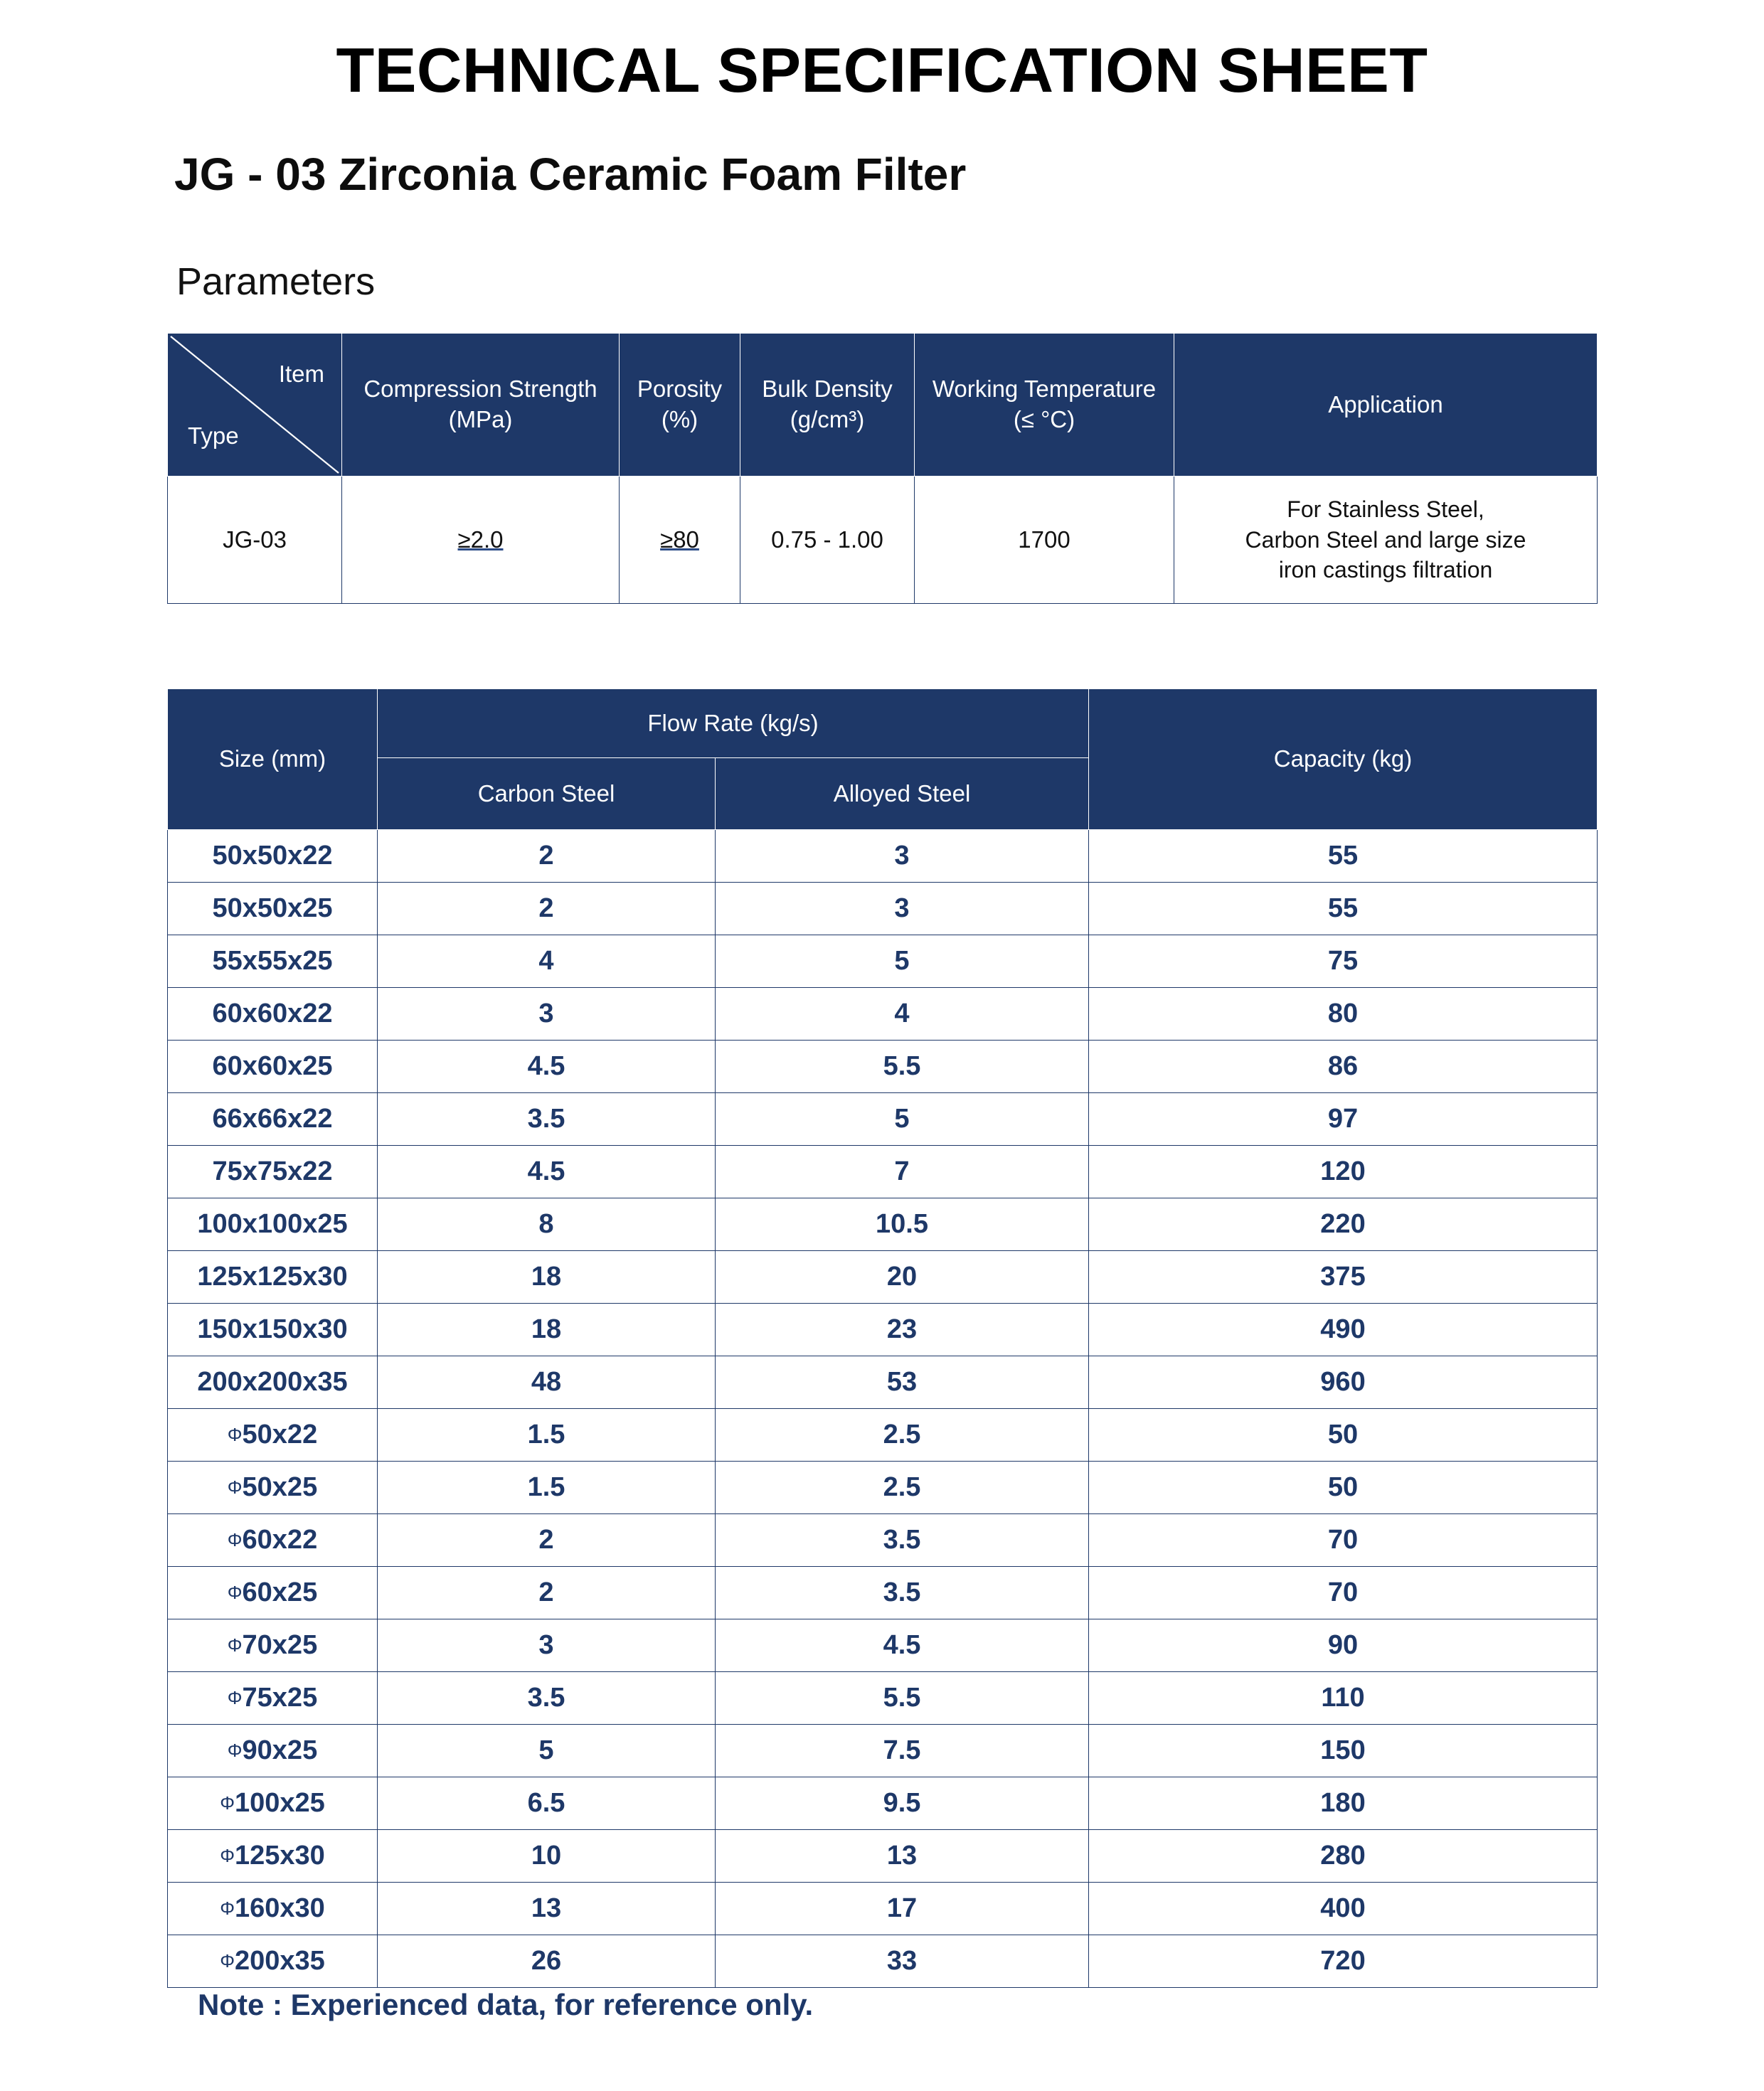 The width and height of the screenshot is (1764, 2091). I want to click on cell-porosity-value: ≥80, so click(679, 539).